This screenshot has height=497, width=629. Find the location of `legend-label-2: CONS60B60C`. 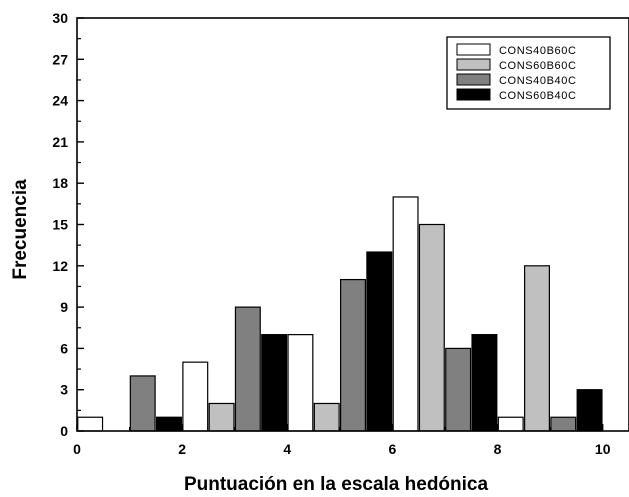

legend-label-2: CONS60B60C is located at coordinates (538, 66).